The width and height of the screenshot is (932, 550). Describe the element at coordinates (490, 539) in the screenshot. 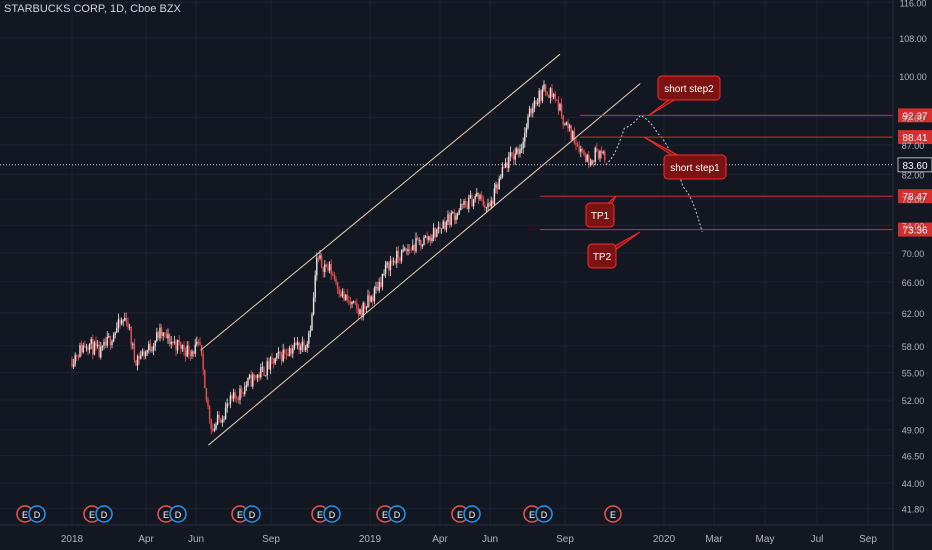

I see `x-tick-label: Jun` at that location.